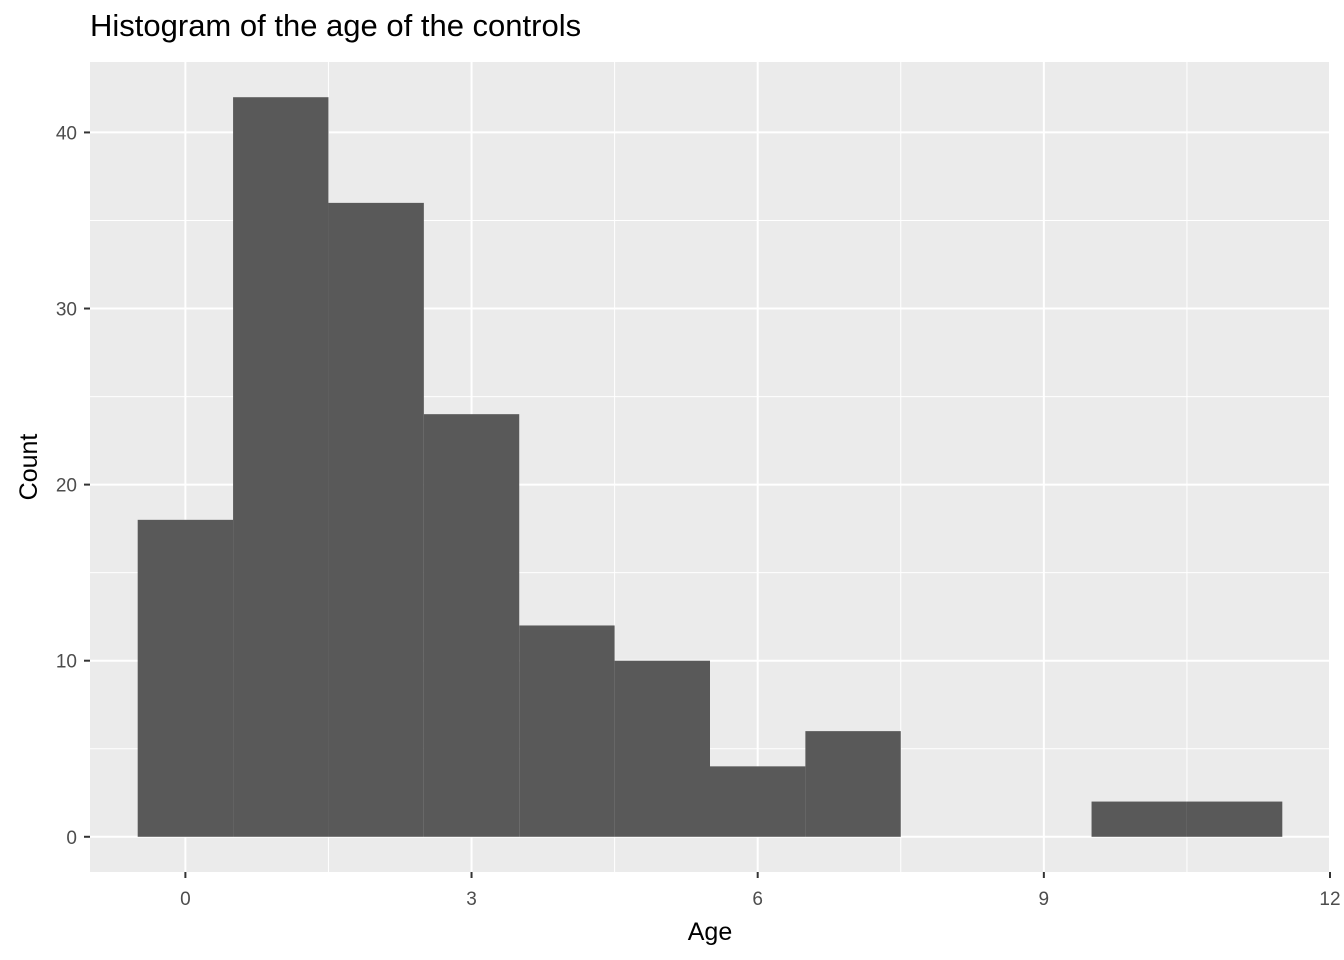  Describe the element at coordinates (710, 932) in the screenshot. I see `x-axis-title: Age` at that location.